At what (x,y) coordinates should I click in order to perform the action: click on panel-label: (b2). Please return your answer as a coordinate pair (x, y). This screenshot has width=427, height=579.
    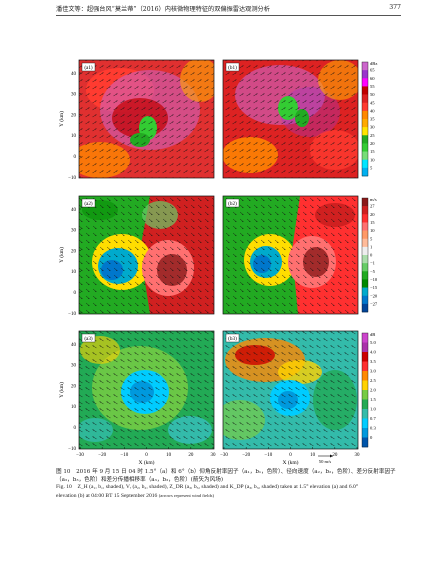
    Looking at the image, I should click on (232, 203).